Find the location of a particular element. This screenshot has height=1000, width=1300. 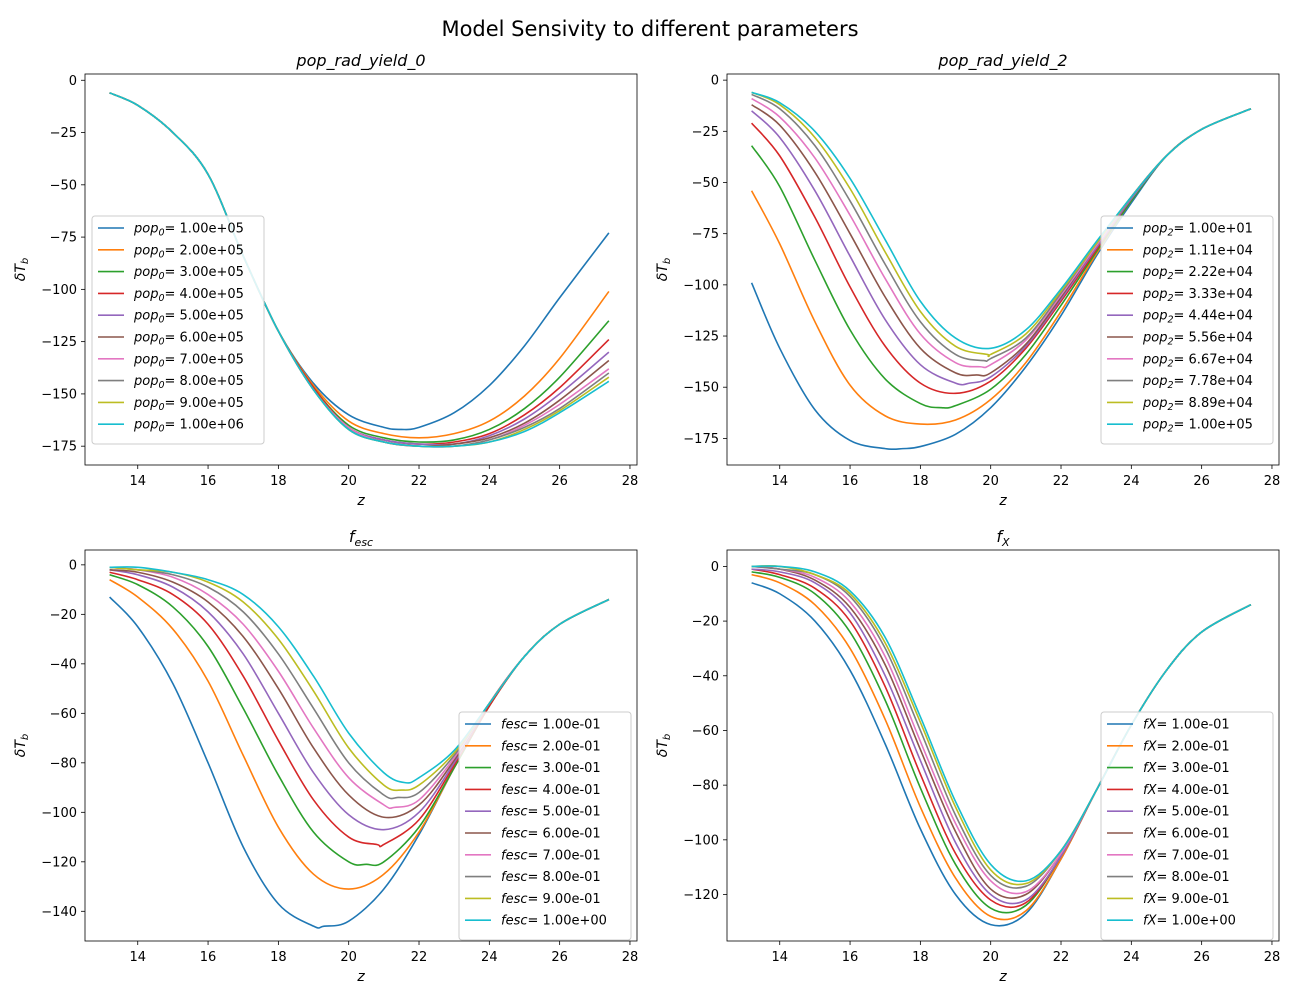

legend-entry: pop2= 2.22e+04 is located at coordinates (1197, 273).